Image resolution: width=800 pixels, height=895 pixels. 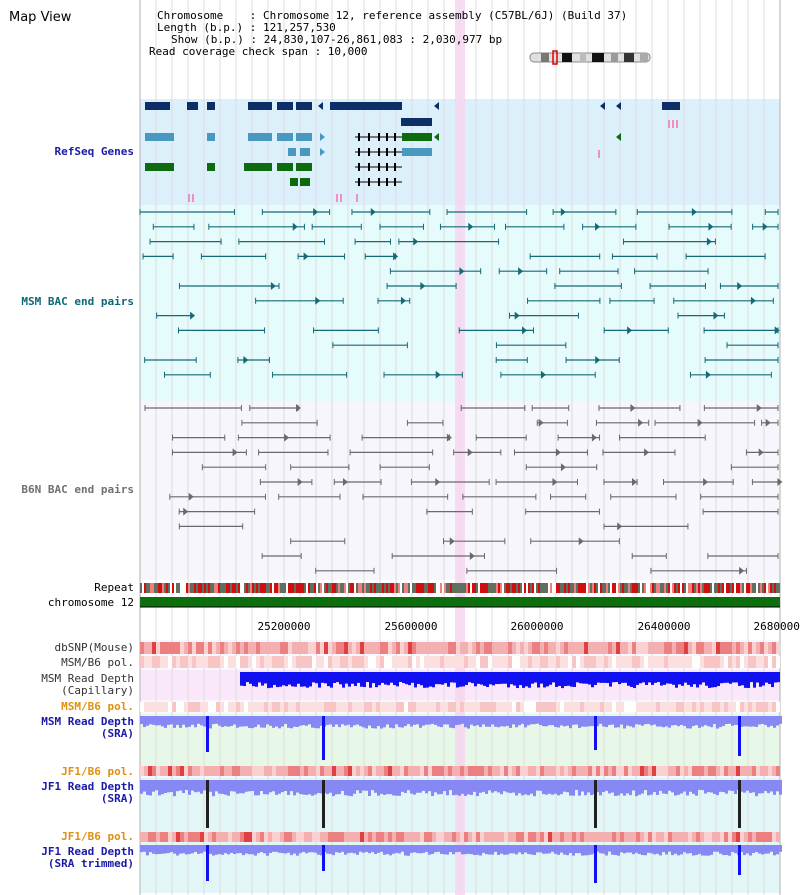 What do you see at coordinates (97, 662) in the screenshot?
I see `track-label-msm-pol-1: MSM/B6 pol.` at bounding box center [97, 662].